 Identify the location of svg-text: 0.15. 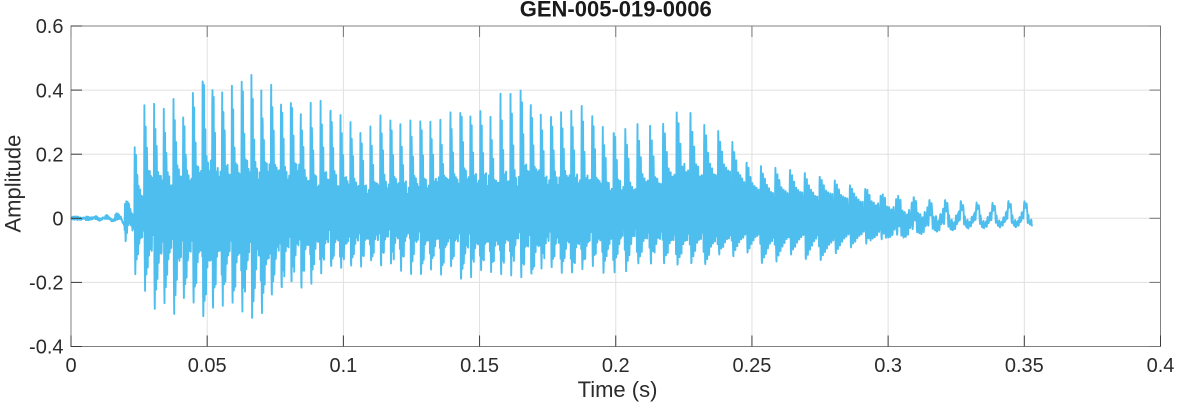
(479, 366).